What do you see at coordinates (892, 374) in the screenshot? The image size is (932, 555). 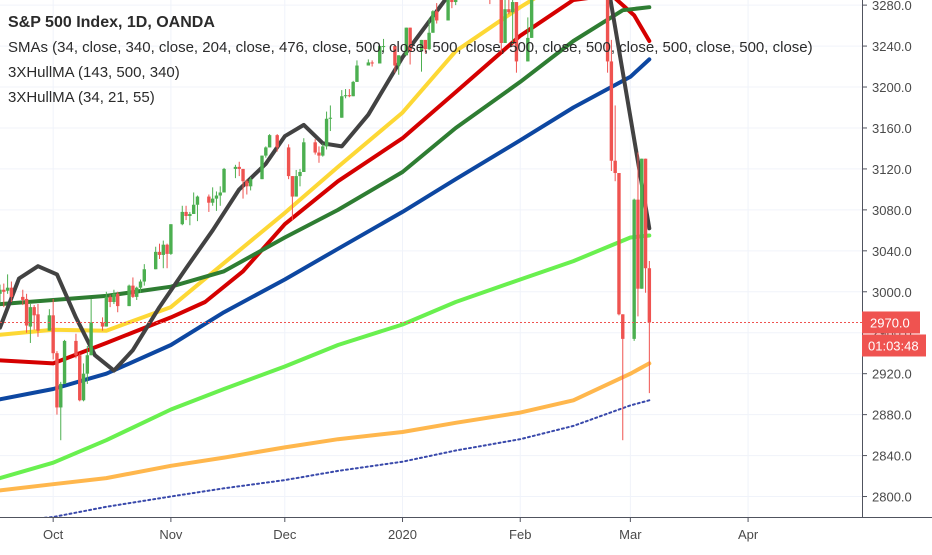 I see `price-tick-label: 2920.0` at bounding box center [892, 374].